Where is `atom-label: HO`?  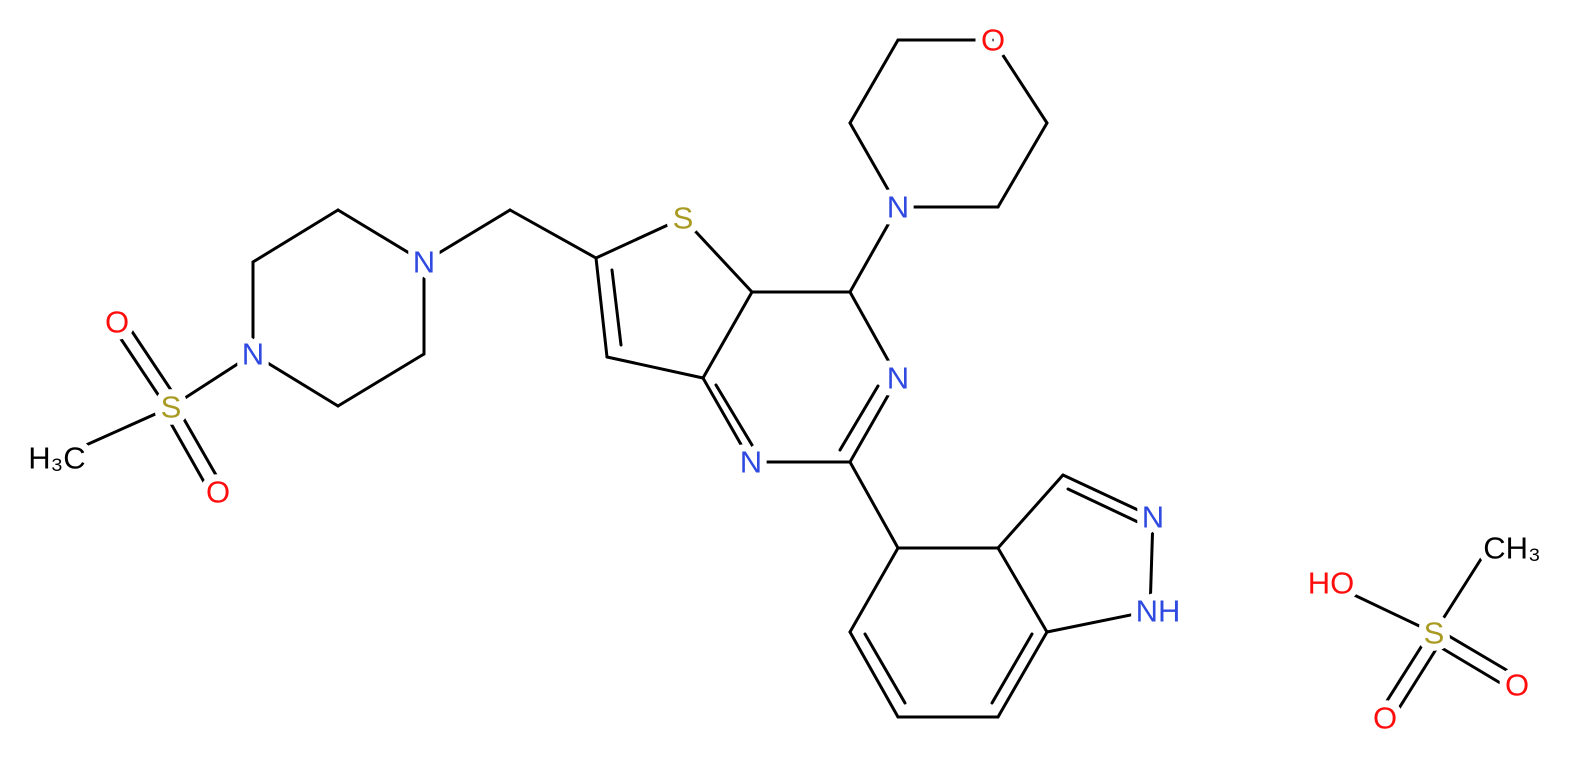
atom-label: HO is located at coordinates (1331, 583).